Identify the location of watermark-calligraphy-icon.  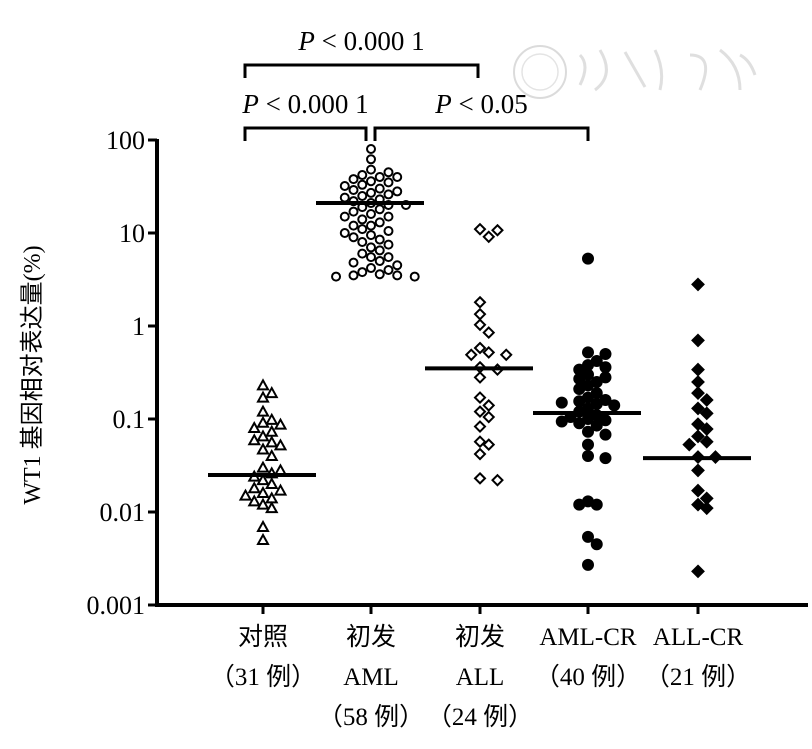
(667, 70).